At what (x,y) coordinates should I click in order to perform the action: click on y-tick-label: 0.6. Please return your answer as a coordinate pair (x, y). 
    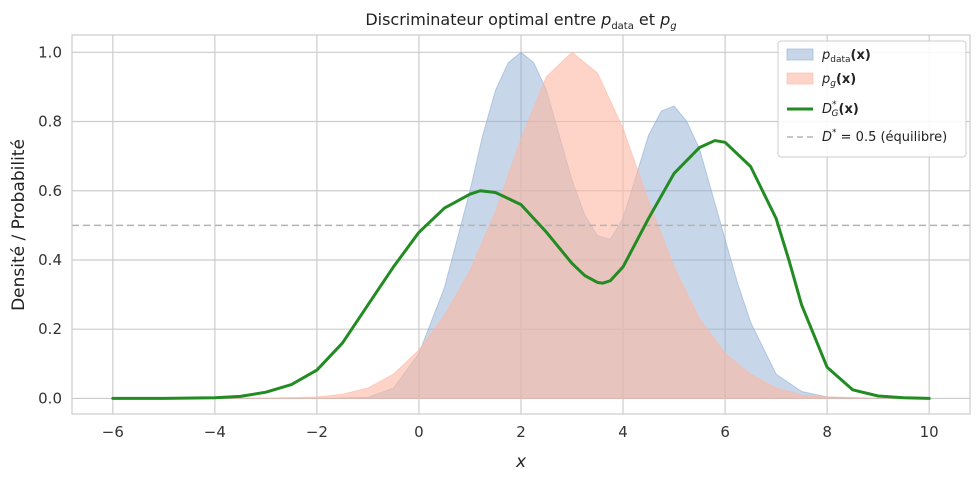
    Looking at the image, I should click on (50, 191).